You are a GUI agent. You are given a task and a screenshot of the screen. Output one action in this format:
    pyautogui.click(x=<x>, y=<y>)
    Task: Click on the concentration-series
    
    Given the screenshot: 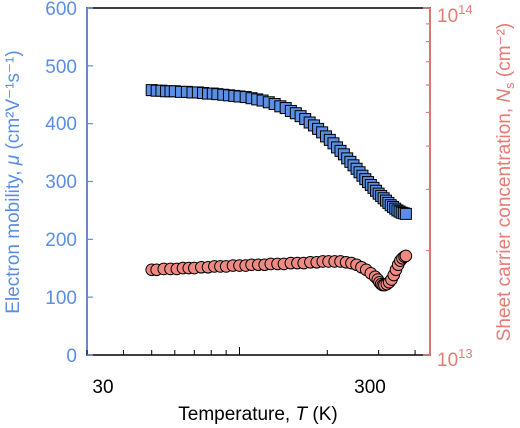 What is the action you would take?
    pyautogui.click(x=279, y=270)
    